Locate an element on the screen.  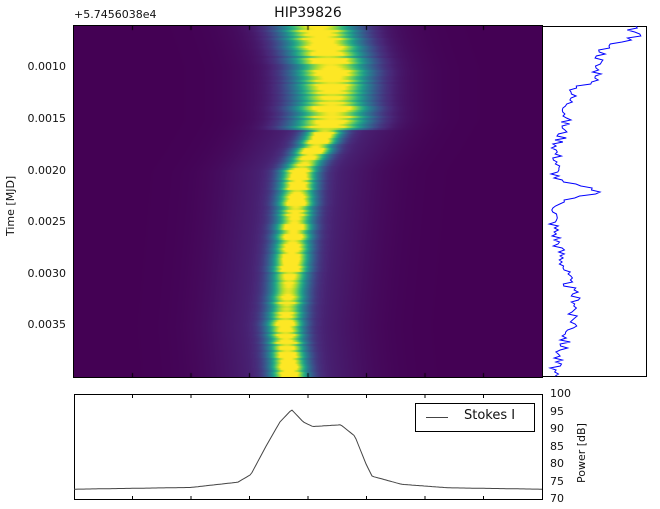
time-series-line is located at coordinates (594, 201).